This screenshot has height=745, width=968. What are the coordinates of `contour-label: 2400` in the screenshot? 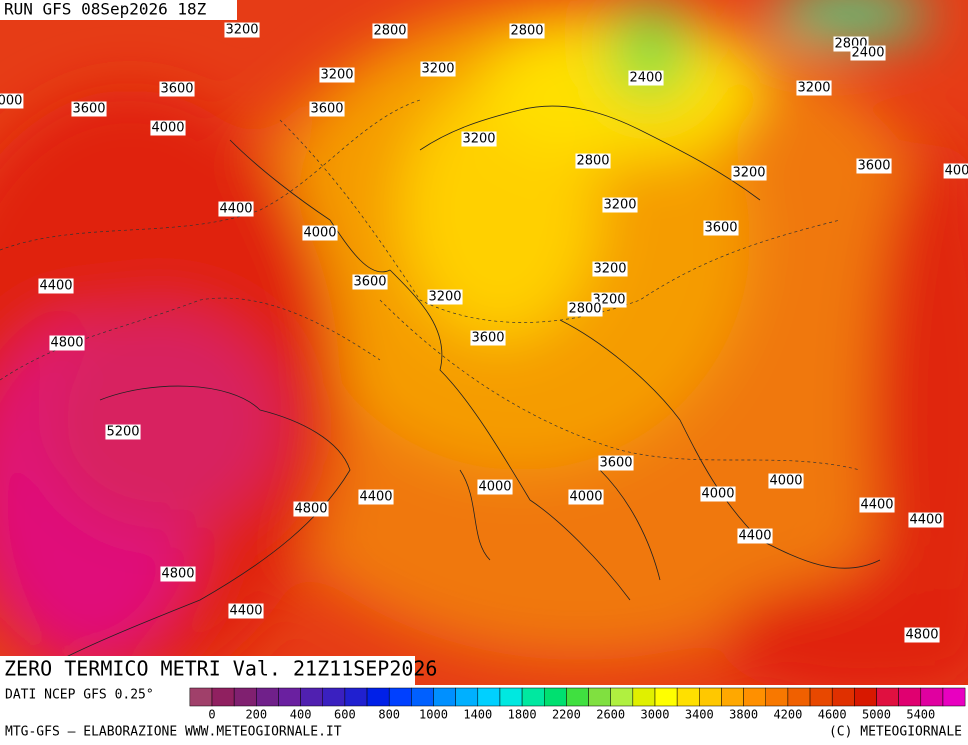 It's located at (646, 78).